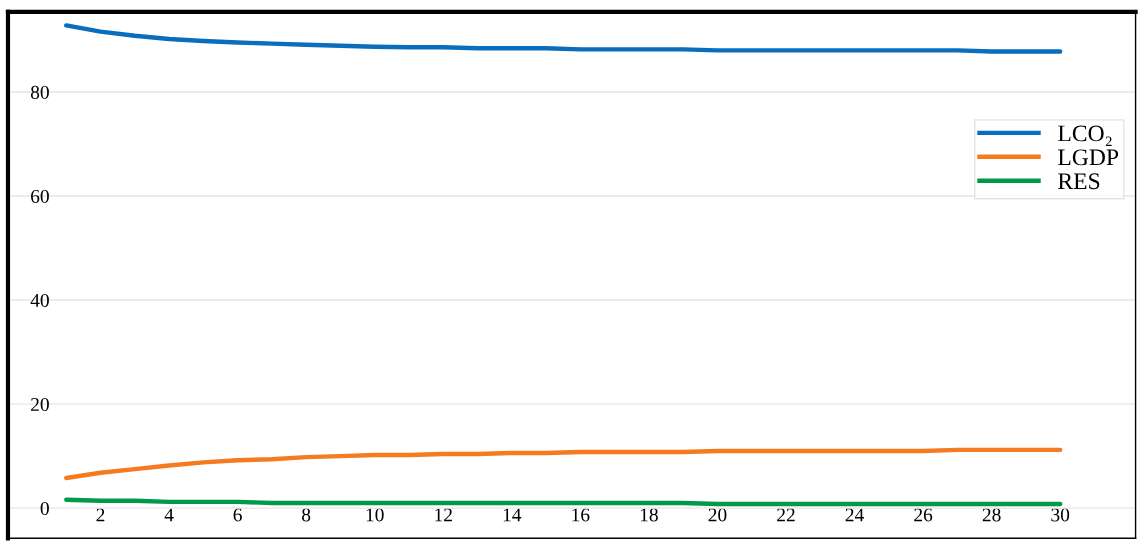 The image size is (1139, 541). I want to click on legend-label: LCO₂, so click(1085, 135).